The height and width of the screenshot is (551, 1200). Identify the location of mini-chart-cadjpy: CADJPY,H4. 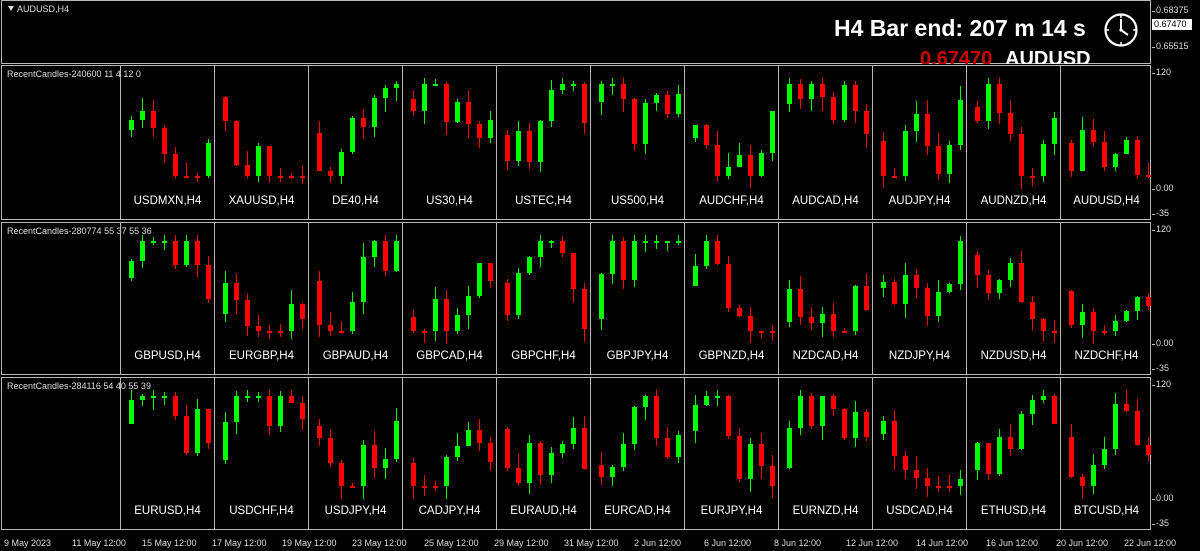
(449, 453).